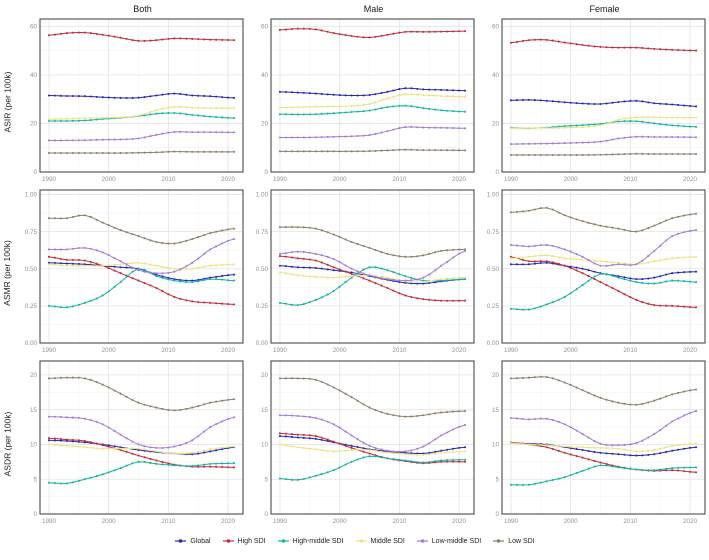 Image resolution: width=709 pixels, height=560 pixels. Describe the element at coordinates (192, 541) in the screenshot. I see `legend-item-global: Global` at that location.